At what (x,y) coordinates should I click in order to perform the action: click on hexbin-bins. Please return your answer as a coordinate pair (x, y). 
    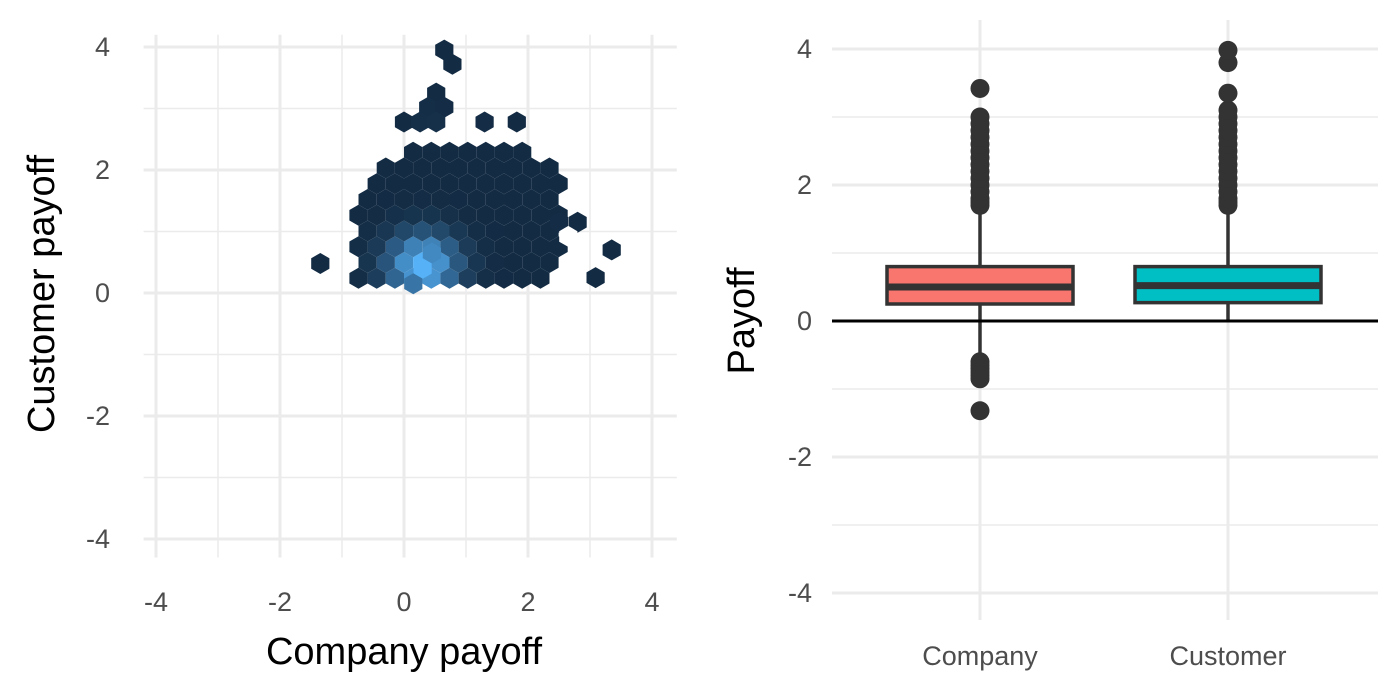
    Looking at the image, I should click on (466, 167).